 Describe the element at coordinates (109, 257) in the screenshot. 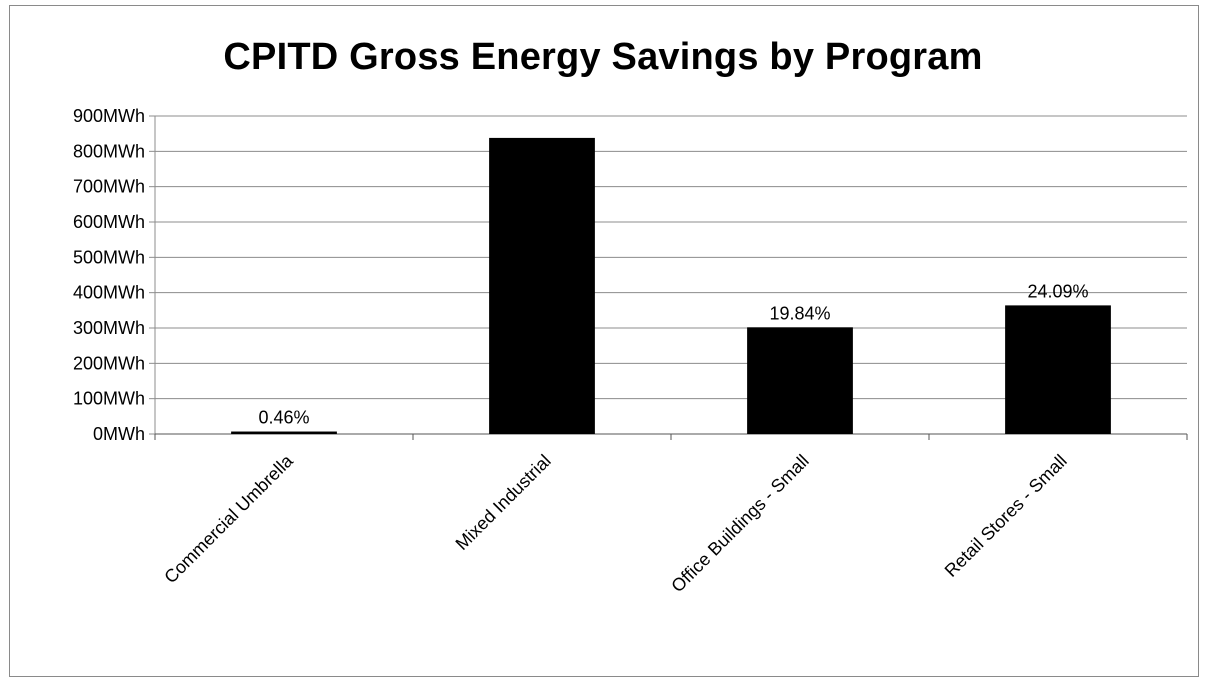

I see `y-tick-label: 500MWh` at that location.